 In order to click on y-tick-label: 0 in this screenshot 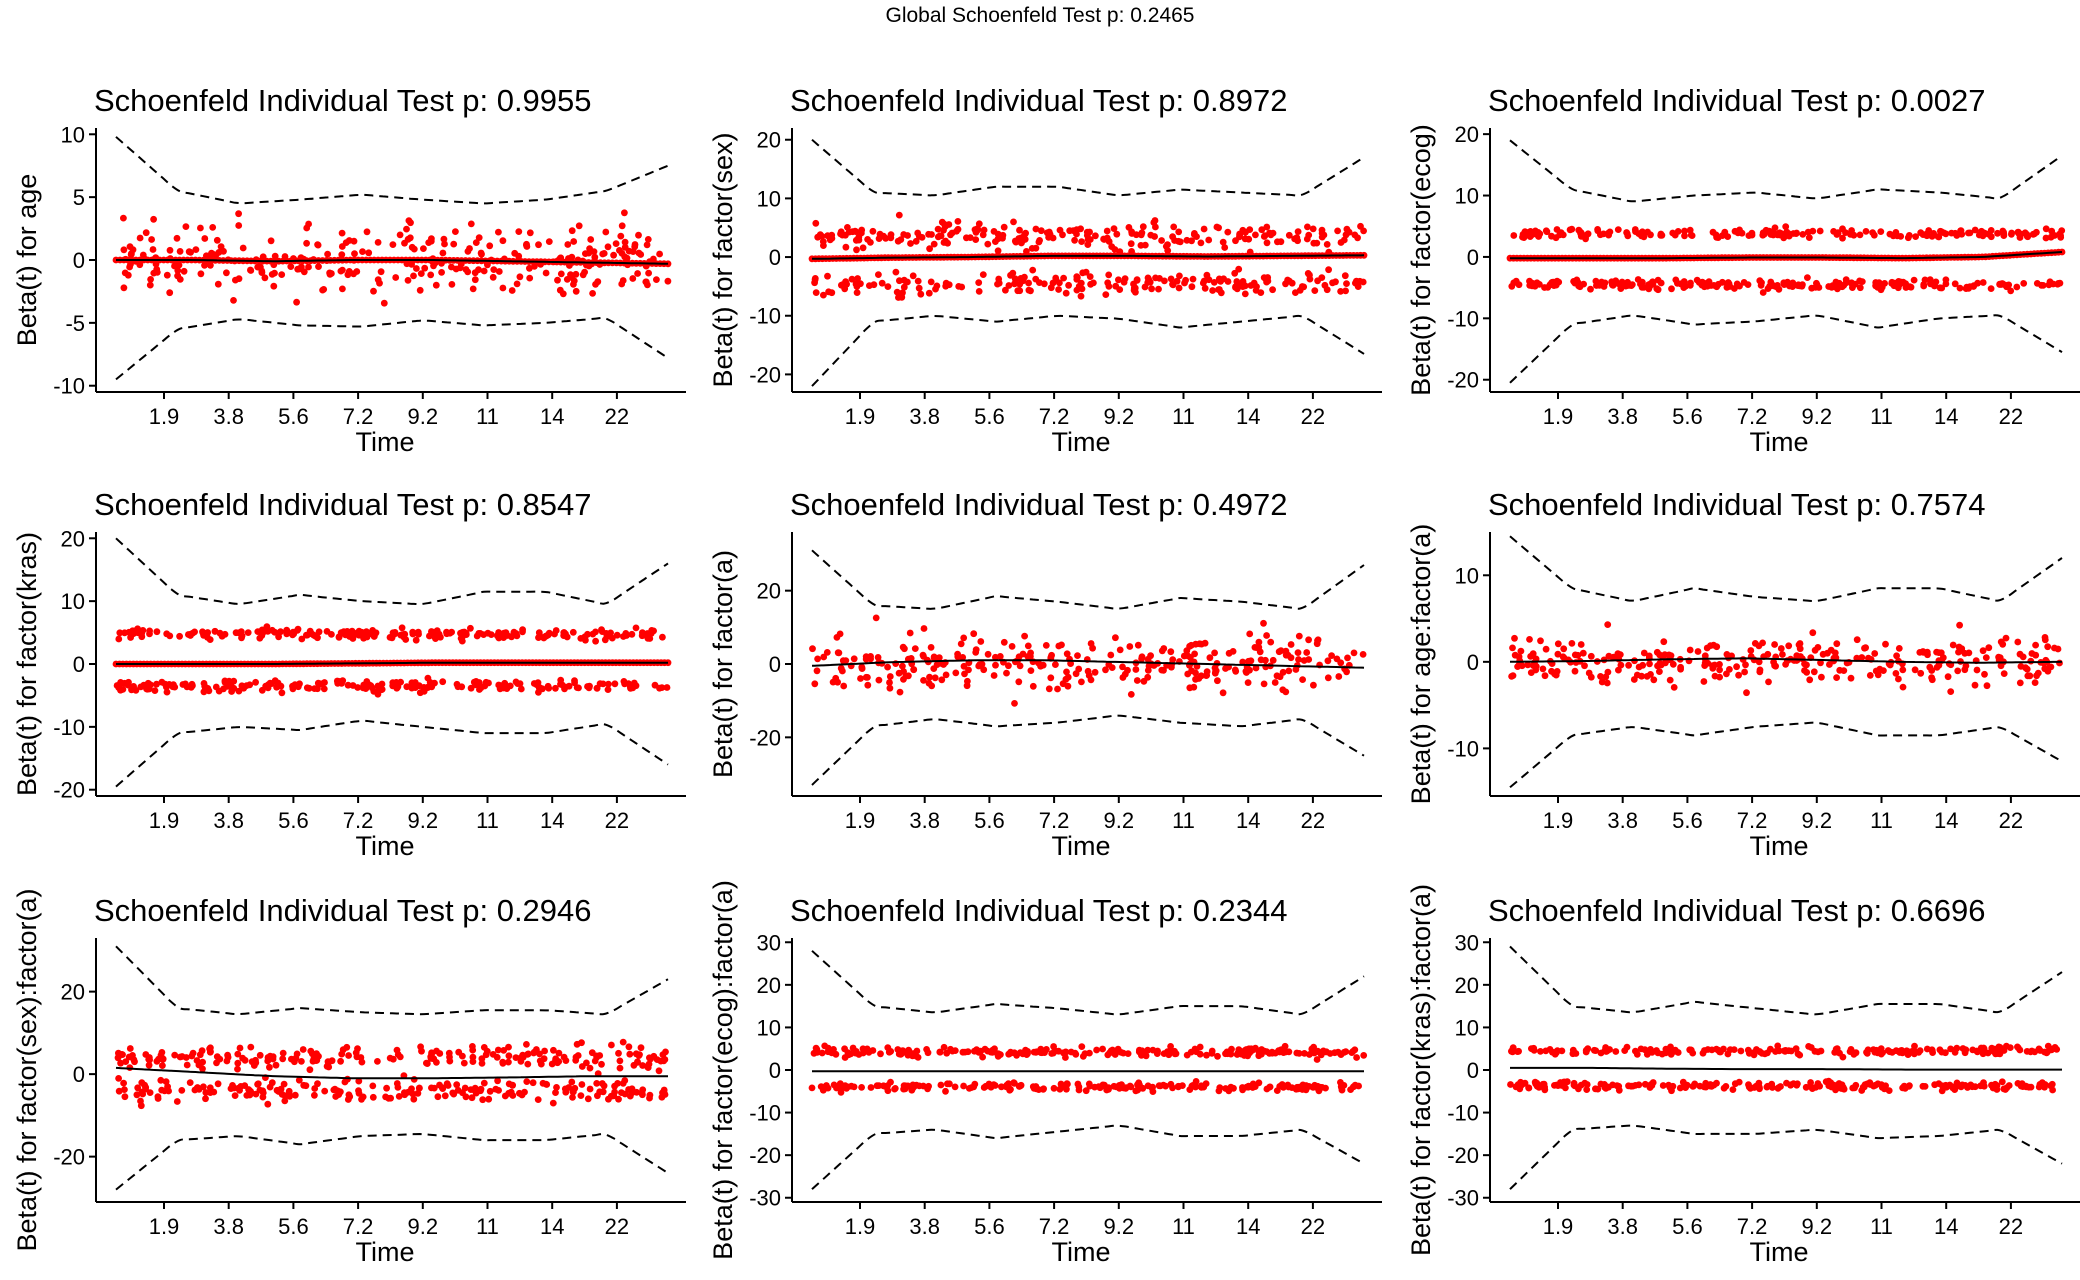, I will do `click(1473, 257)`.